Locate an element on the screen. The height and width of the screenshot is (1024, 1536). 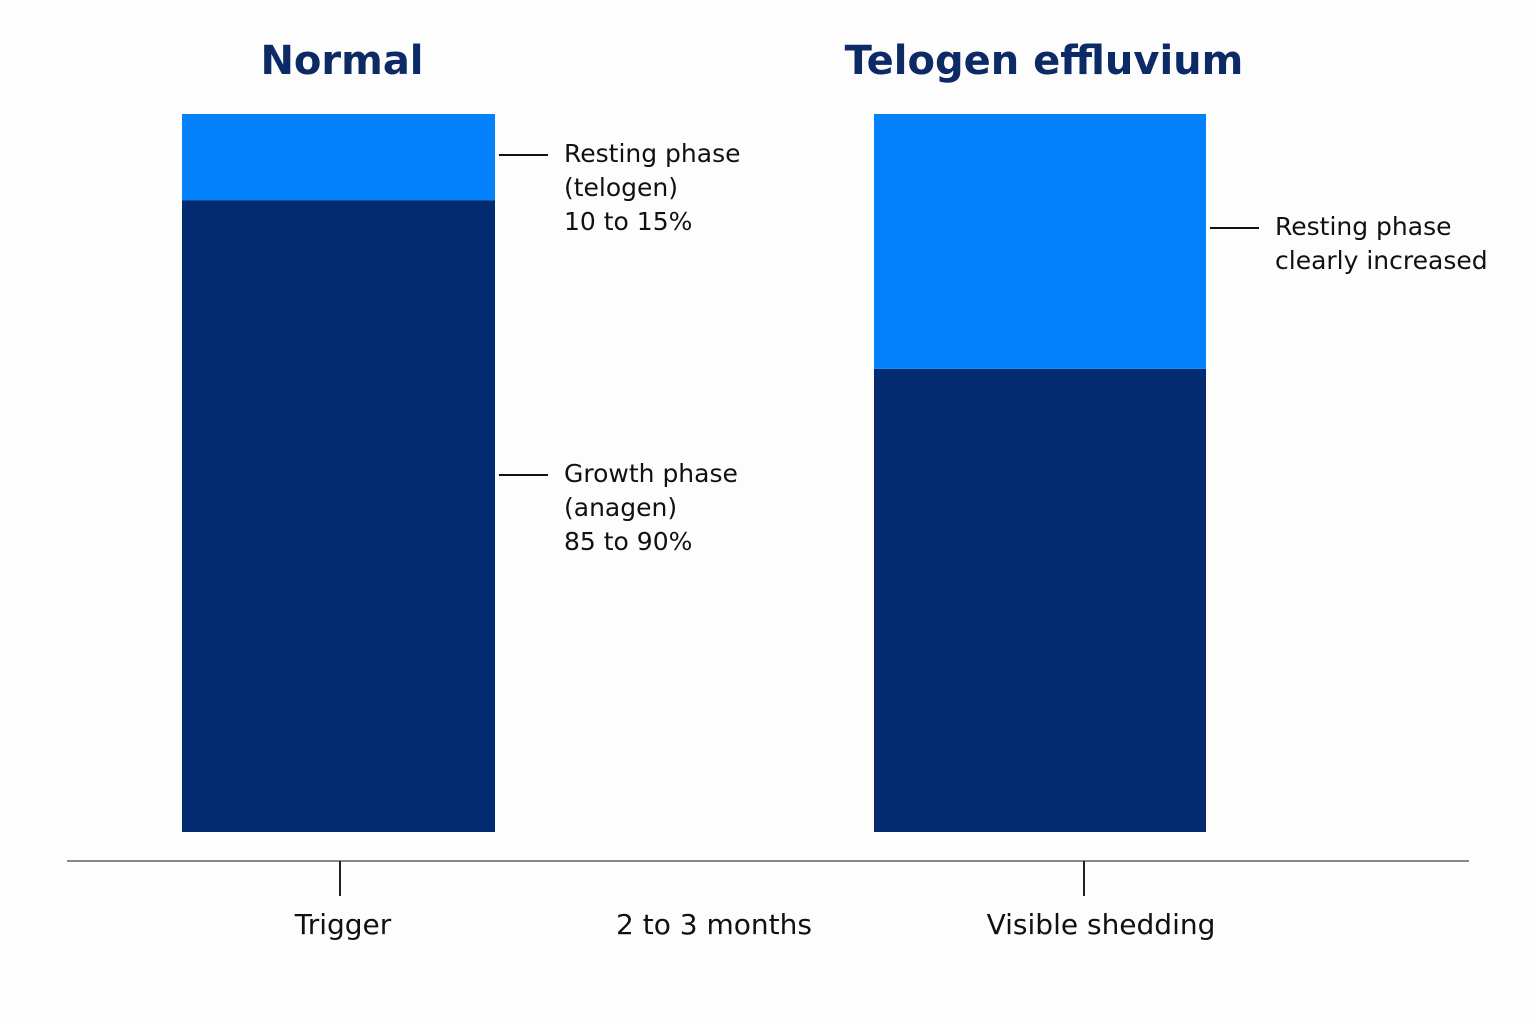
bar-telogen-effluvium-growth-phase is located at coordinates (1040, 600).